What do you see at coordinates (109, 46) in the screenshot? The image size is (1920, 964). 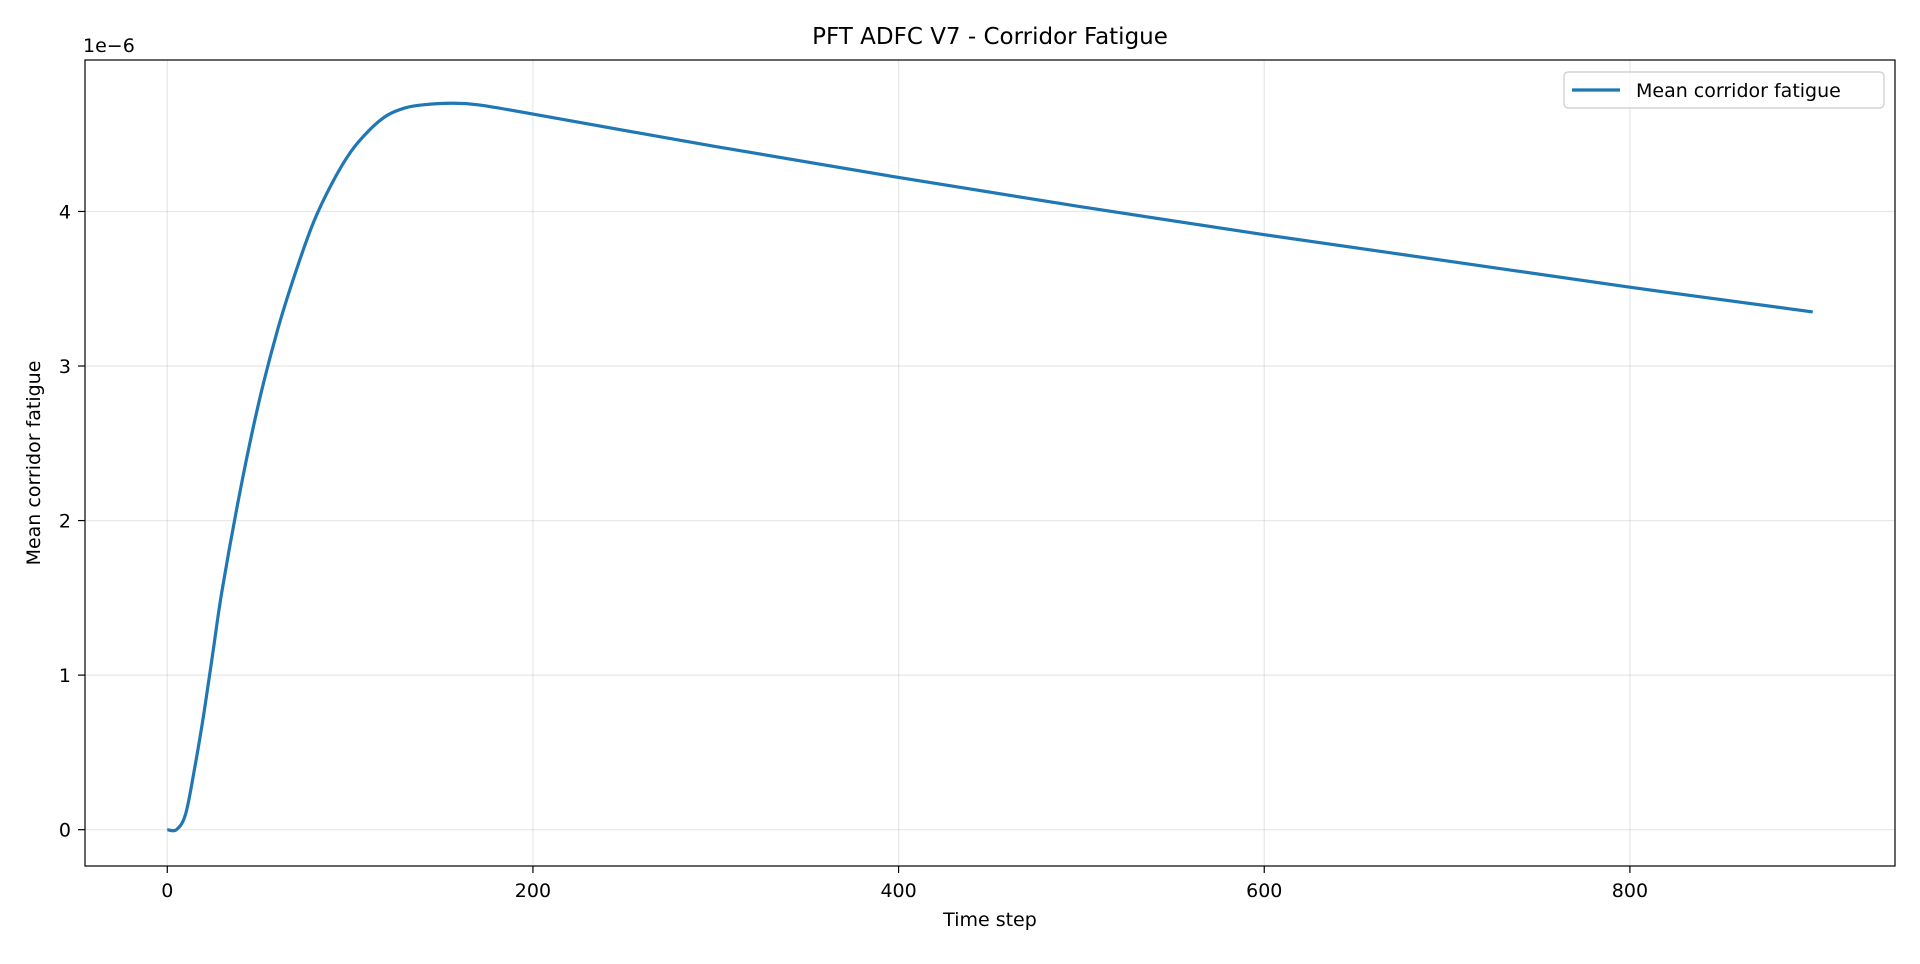 I see `y-axis-offset-label: 1e−6` at bounding box center [109, 46].